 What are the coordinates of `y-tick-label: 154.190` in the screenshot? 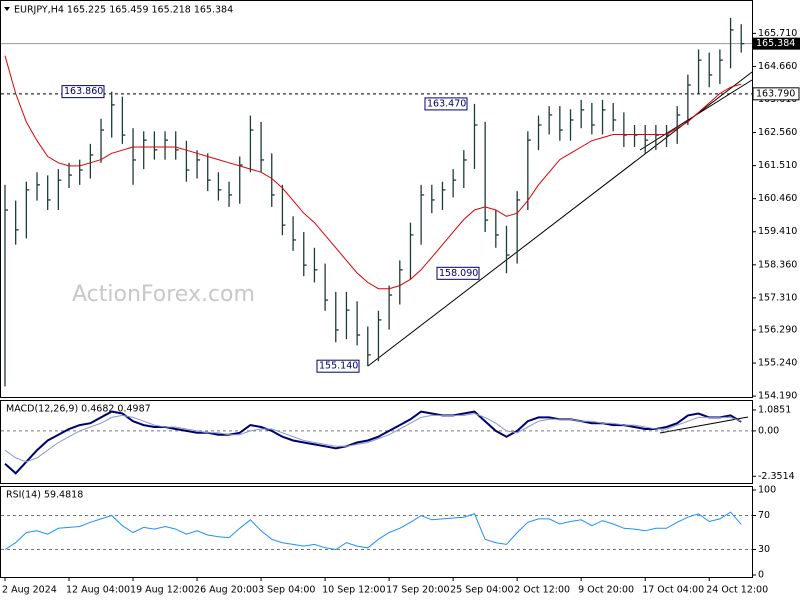 It's located at (777, 396).